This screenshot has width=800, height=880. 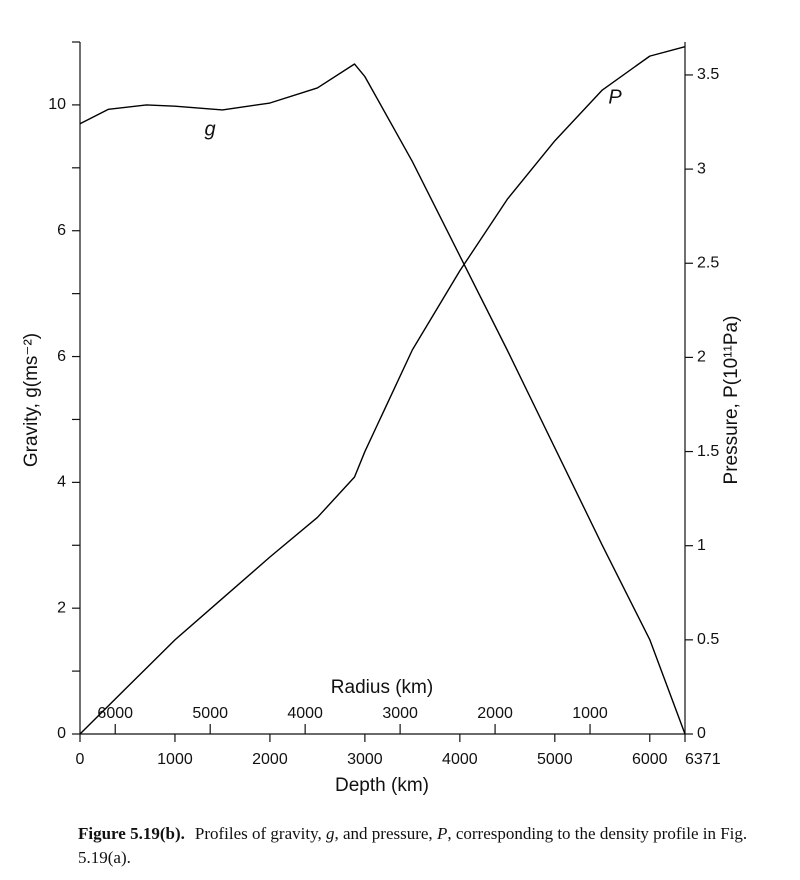 What do you see at coordinates (708, 262) in the screenshot?
I see `y2-tick-label: 2.5` at bounding box center [708, 262].